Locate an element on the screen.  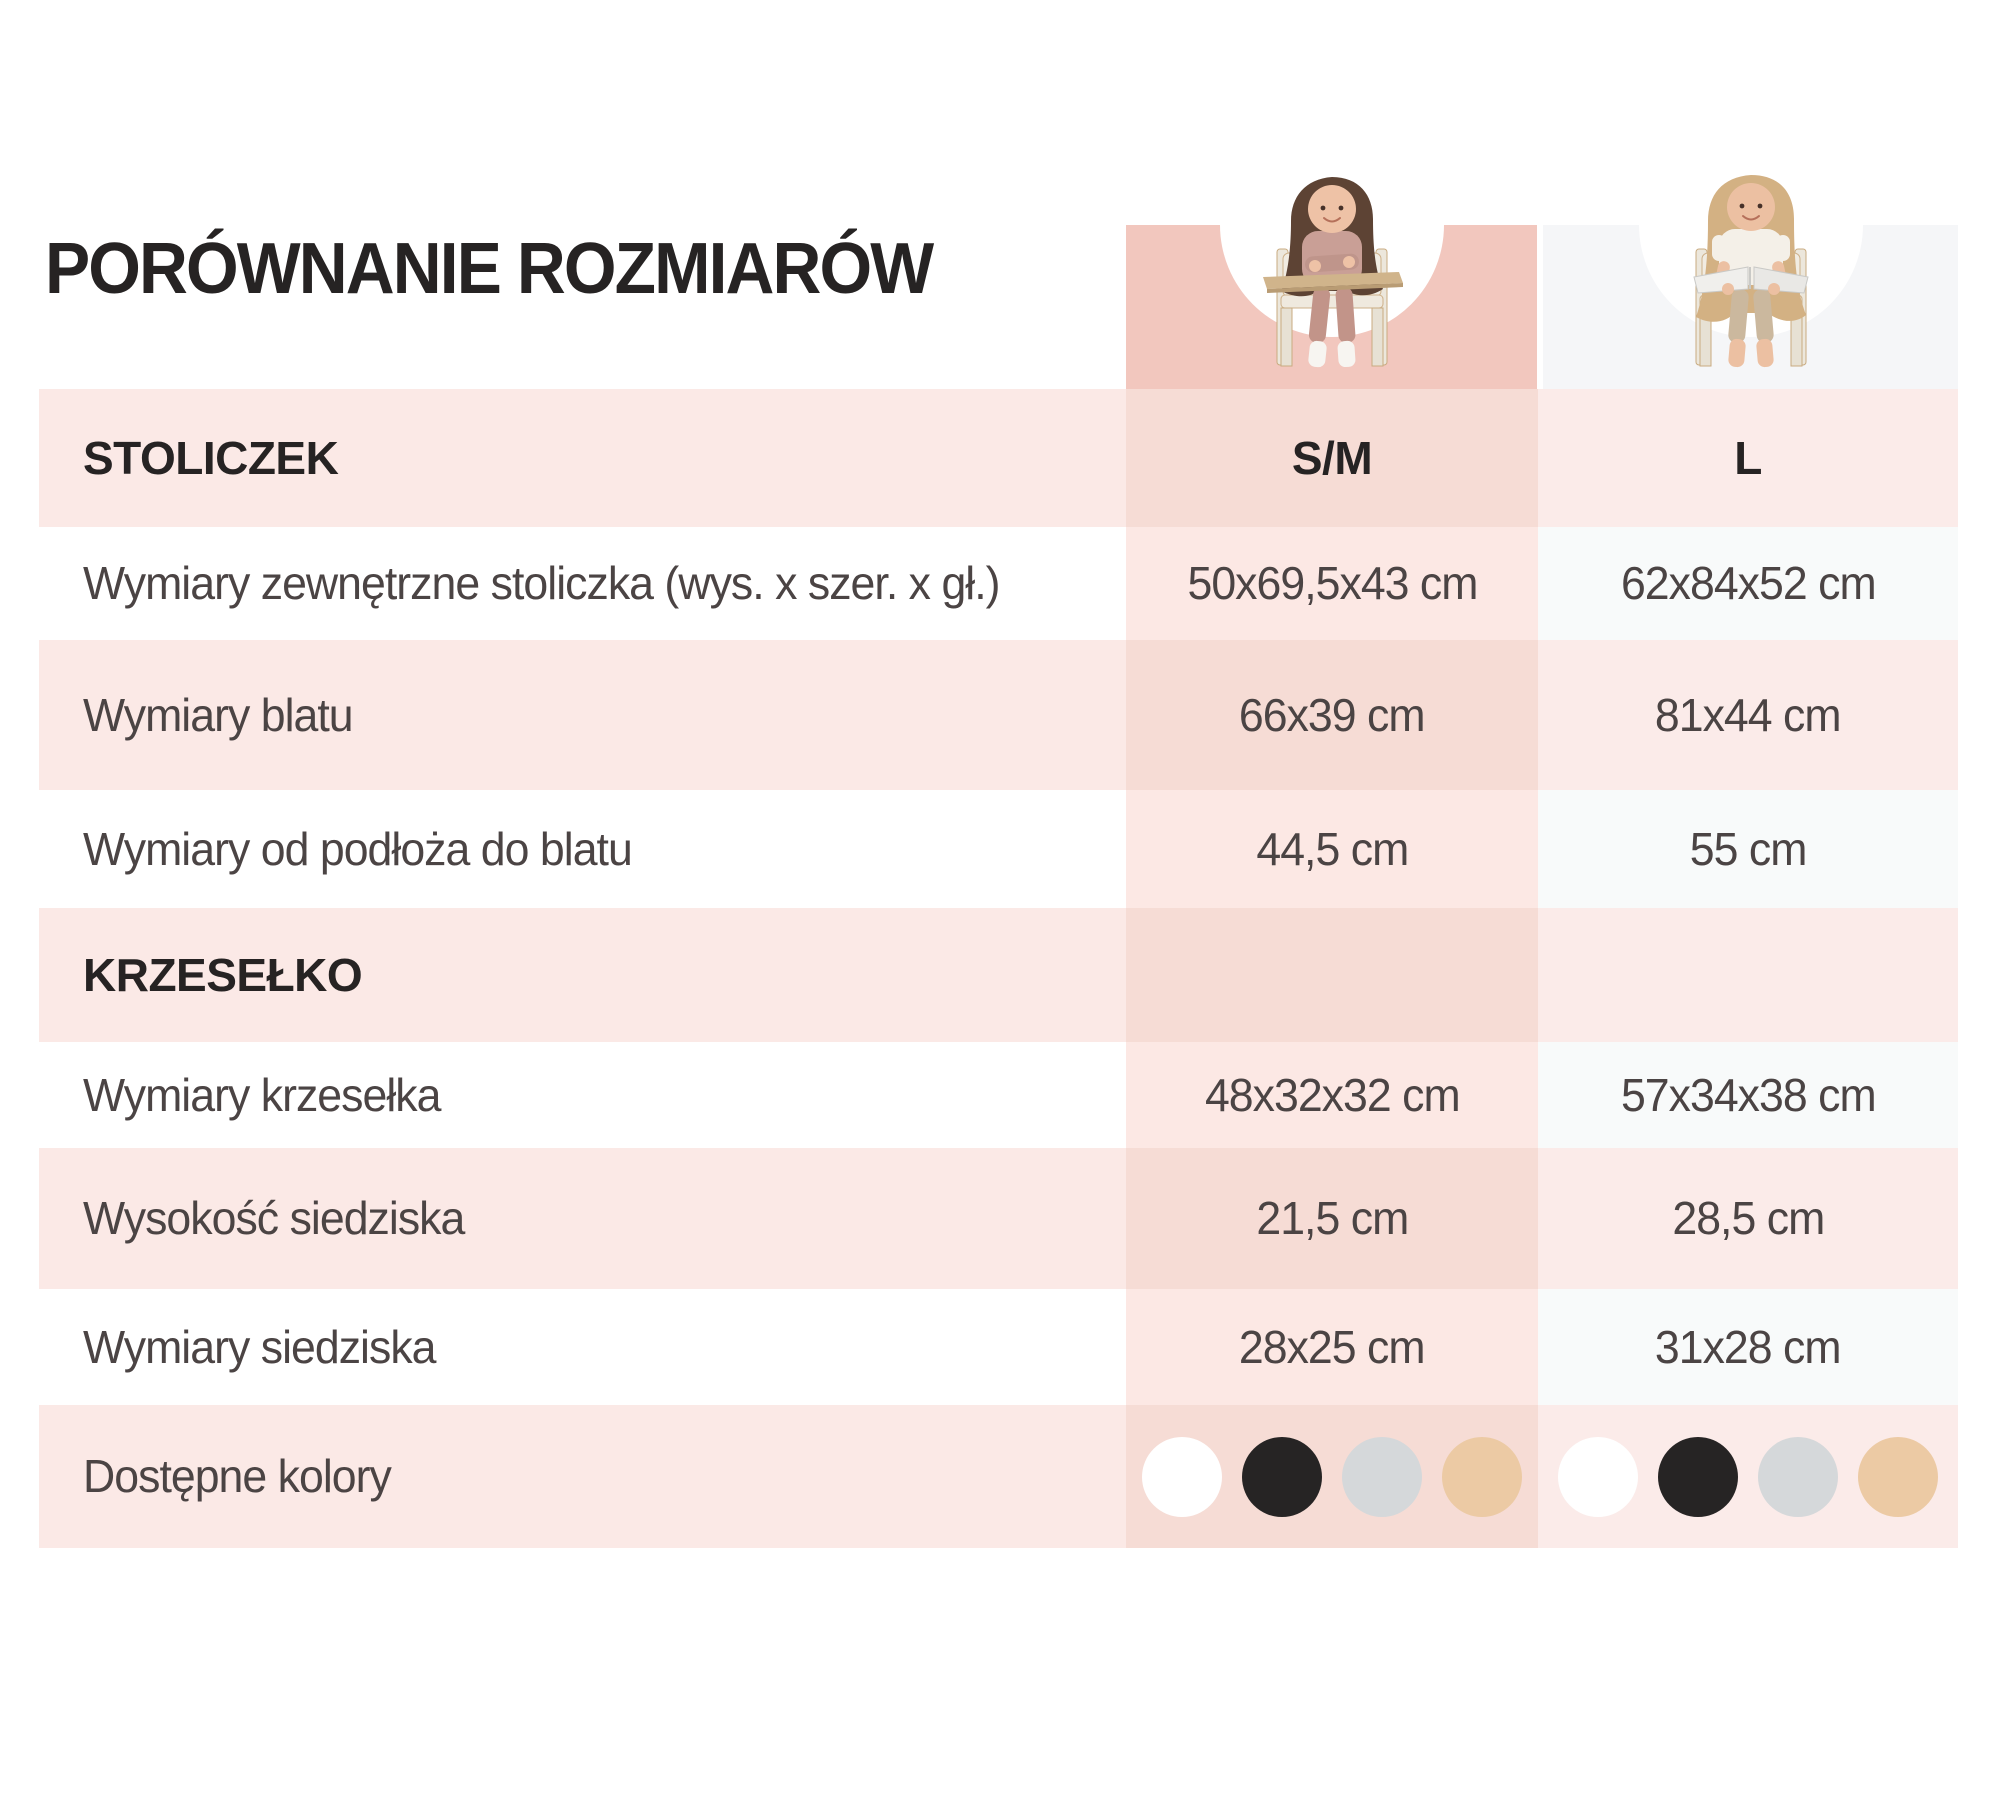
column-header-cell-sm: S/M is located at coordinates (1332, 458).